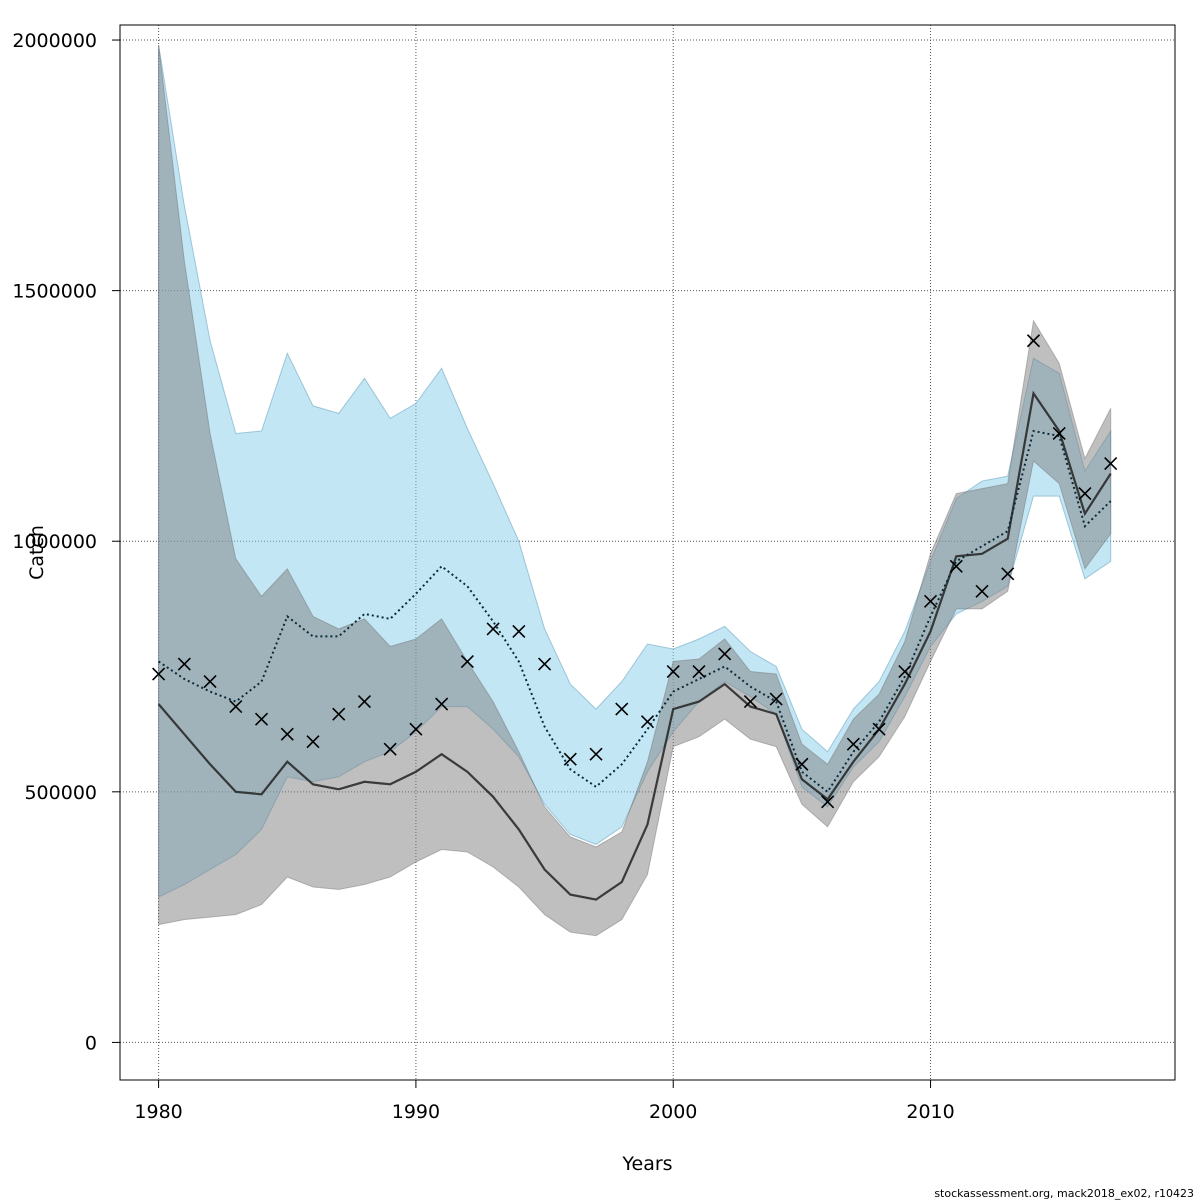 This screenshot has height=1200, width=1200. What do you see at coordinates (673, 1112) in the screenshot?
I see `x-tick-label: 2000` at bounding box center [673, 1112].